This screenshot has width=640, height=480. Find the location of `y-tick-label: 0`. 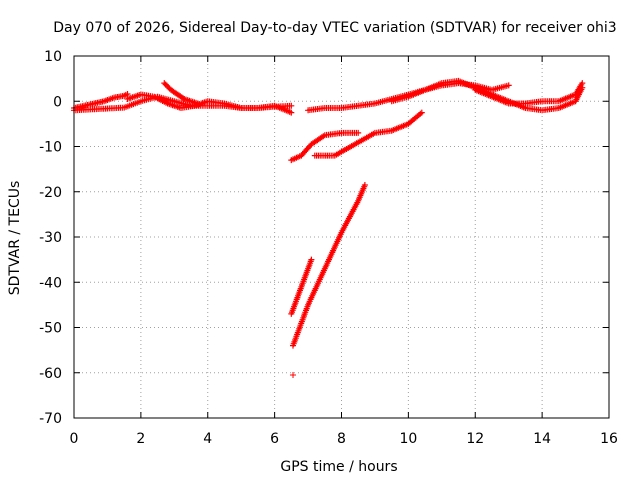

y-tick-label: 0 is located at coordinates (57, 102).